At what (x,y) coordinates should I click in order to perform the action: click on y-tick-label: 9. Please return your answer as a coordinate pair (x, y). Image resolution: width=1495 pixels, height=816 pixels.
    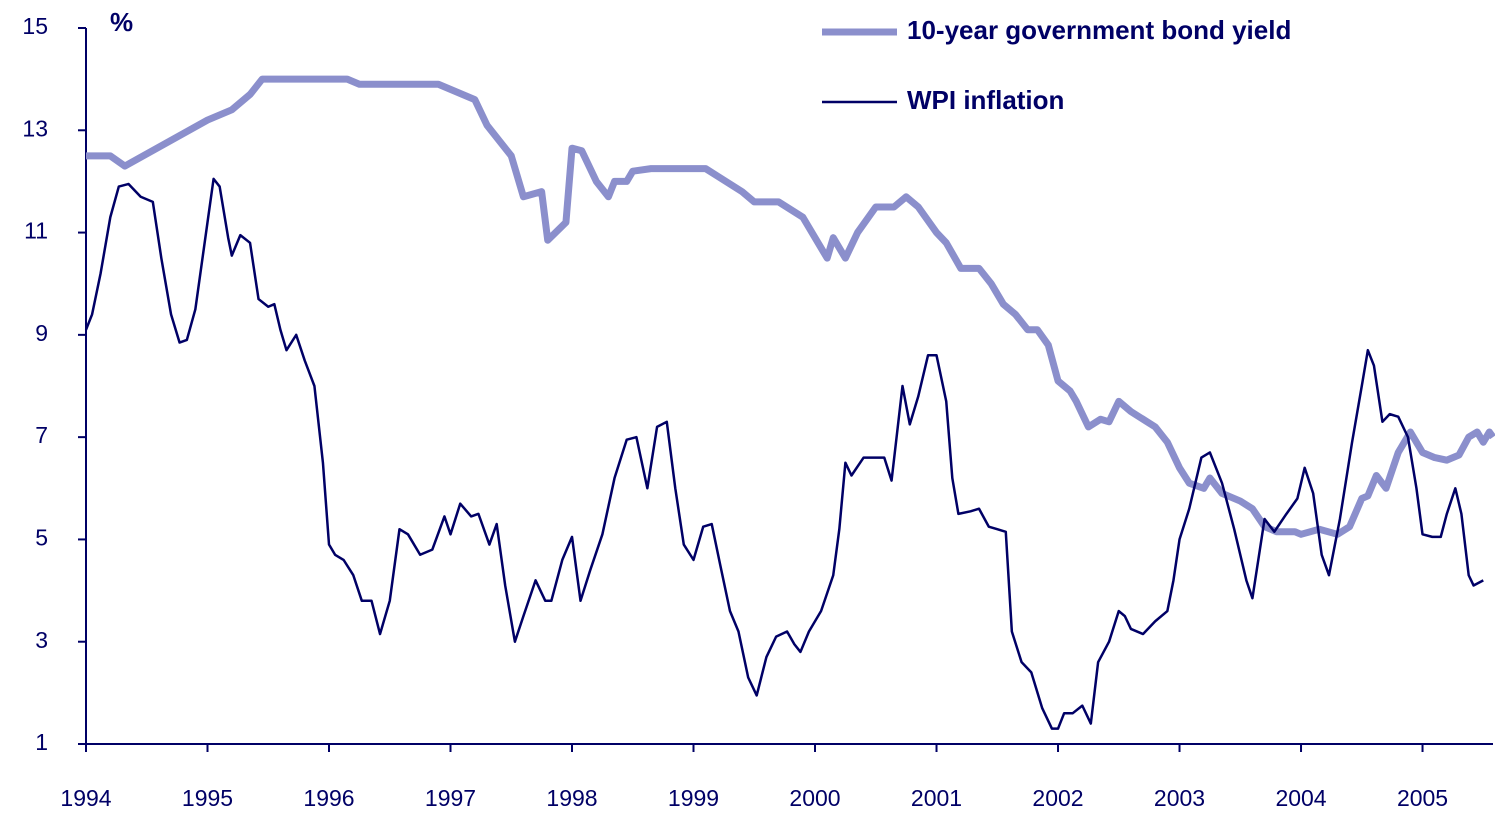
    Looking at the image, I should click on (41, 333).